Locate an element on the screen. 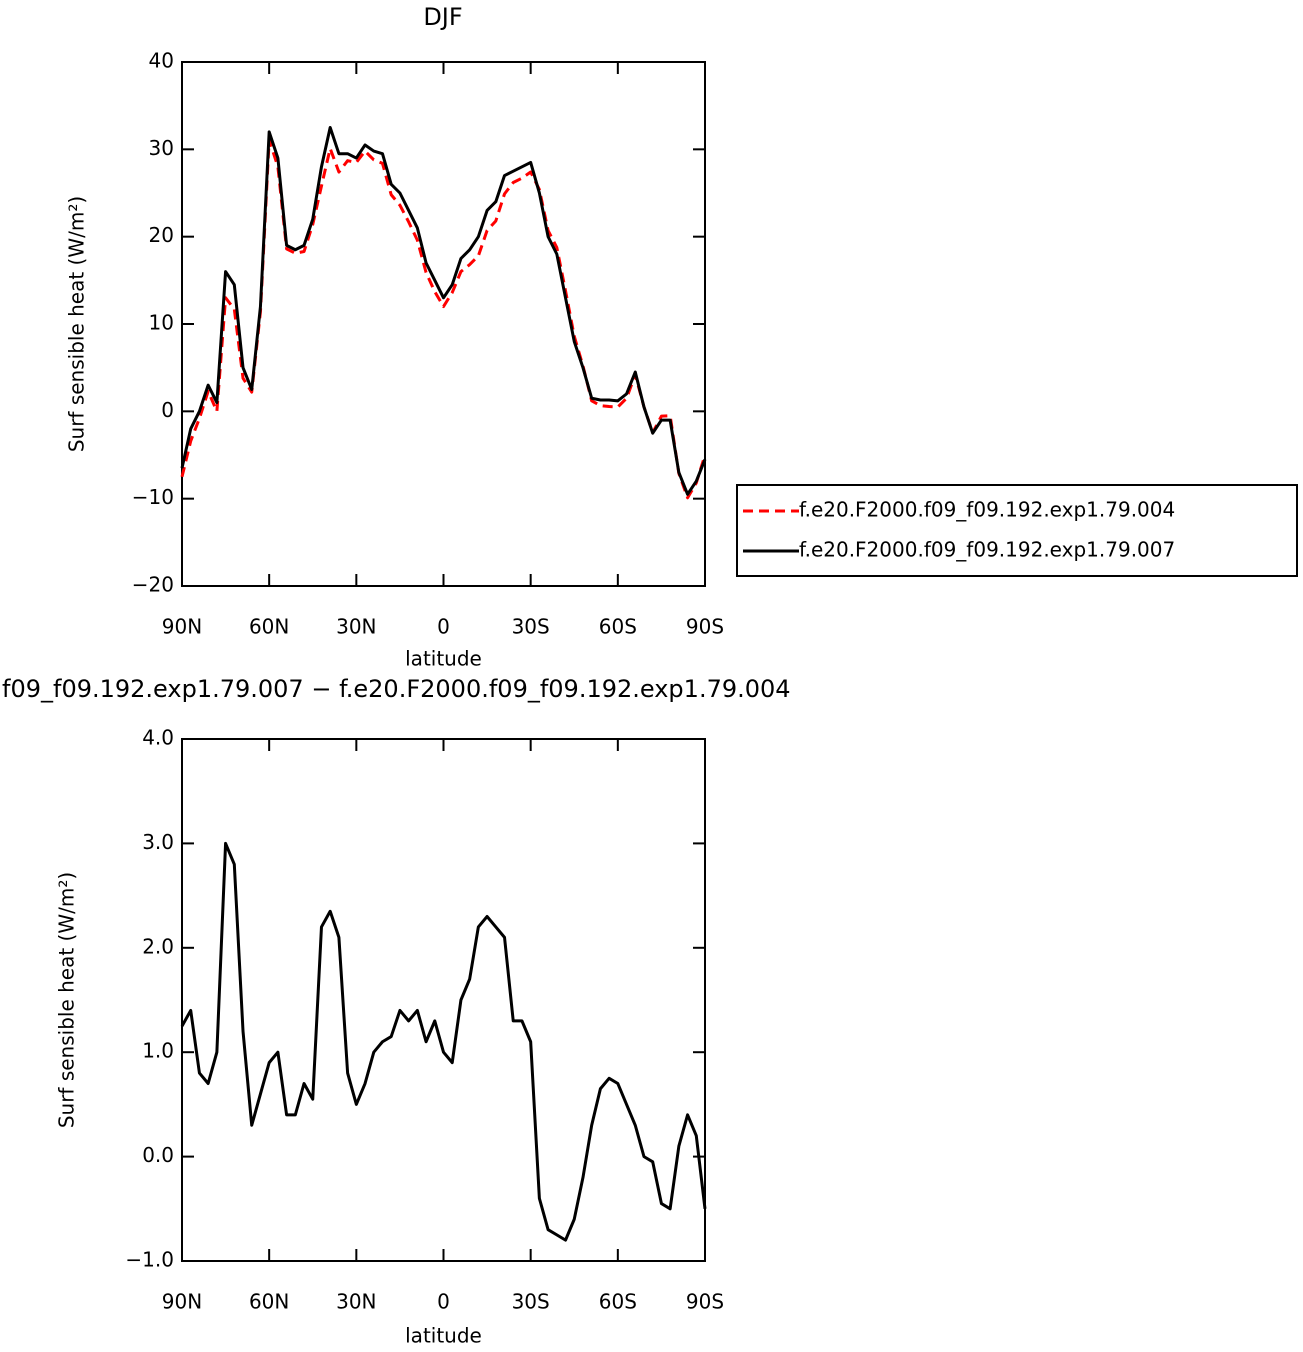  y-tick-label: −10 is located at coordinates (153, 497).